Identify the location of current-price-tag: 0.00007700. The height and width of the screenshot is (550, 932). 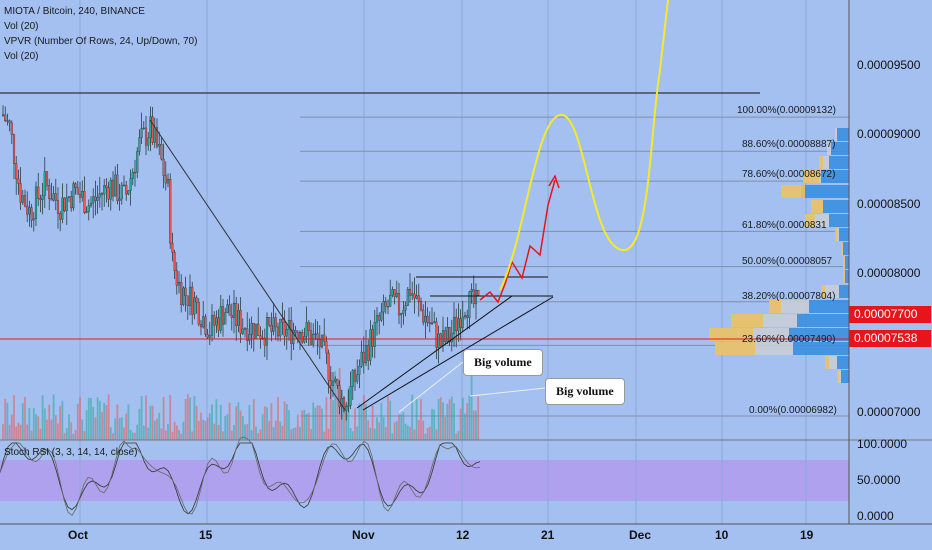
(890, 314).